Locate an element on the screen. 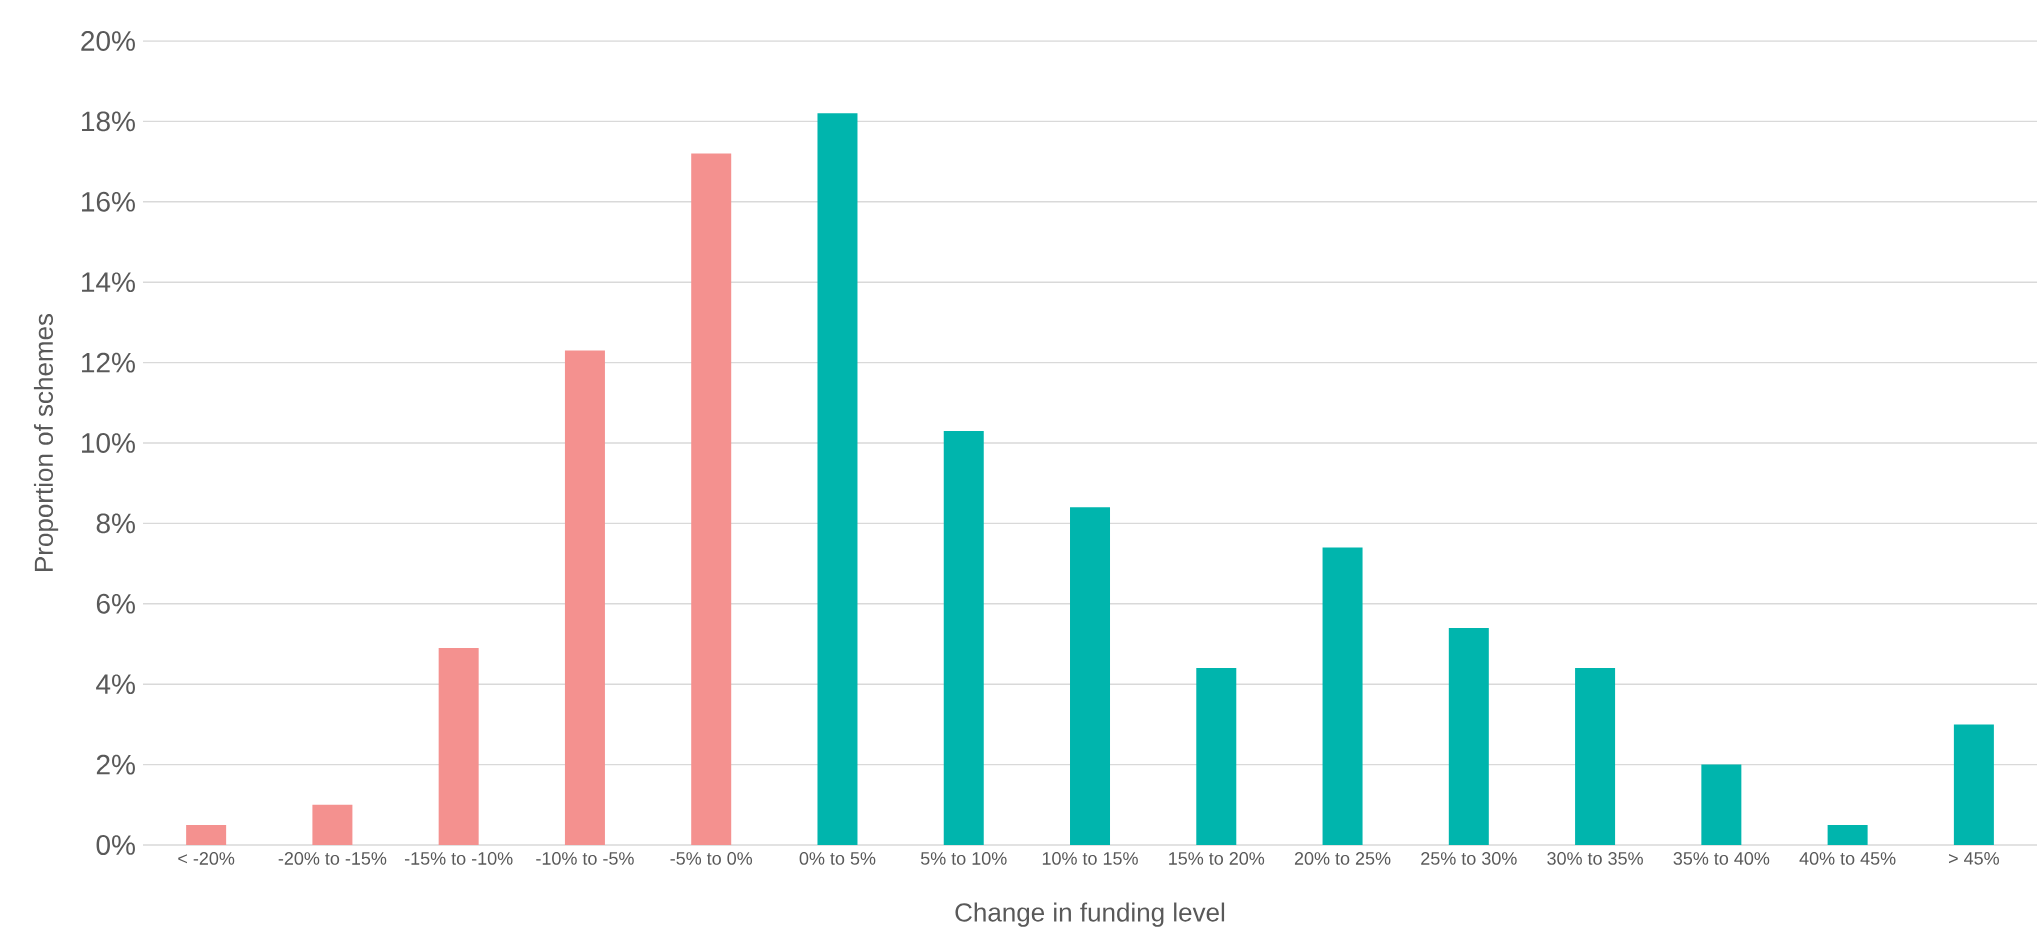  x-tick-label: 15% to 20% is located at coordinates (1217, 858).